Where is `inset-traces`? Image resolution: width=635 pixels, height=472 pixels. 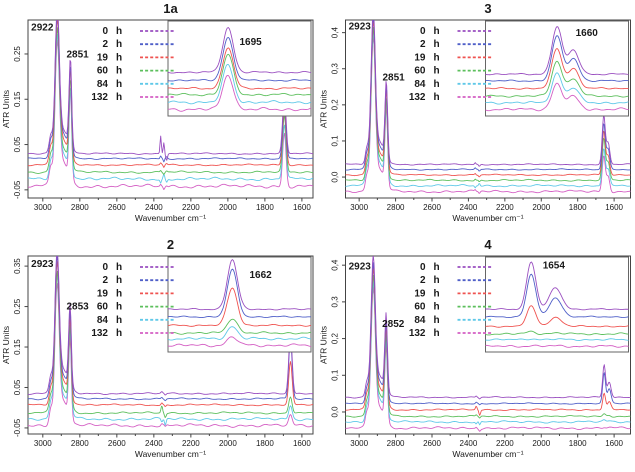
inset-traces is located at coordinates (557, 69).